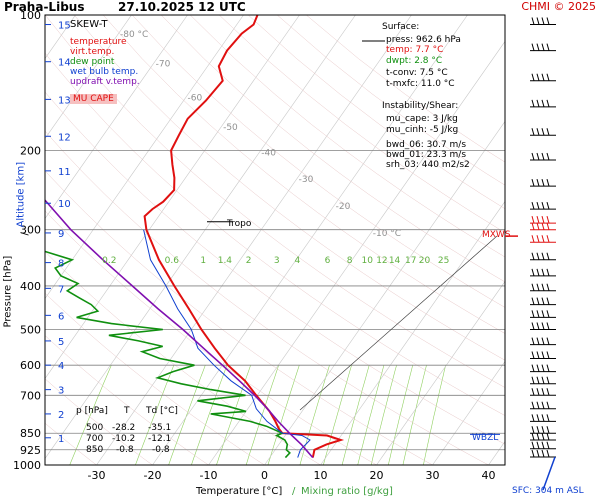 The width and height of the screenshot is (600, 500). I want to click on temperature-tick-label: 30, so click(433, 475).